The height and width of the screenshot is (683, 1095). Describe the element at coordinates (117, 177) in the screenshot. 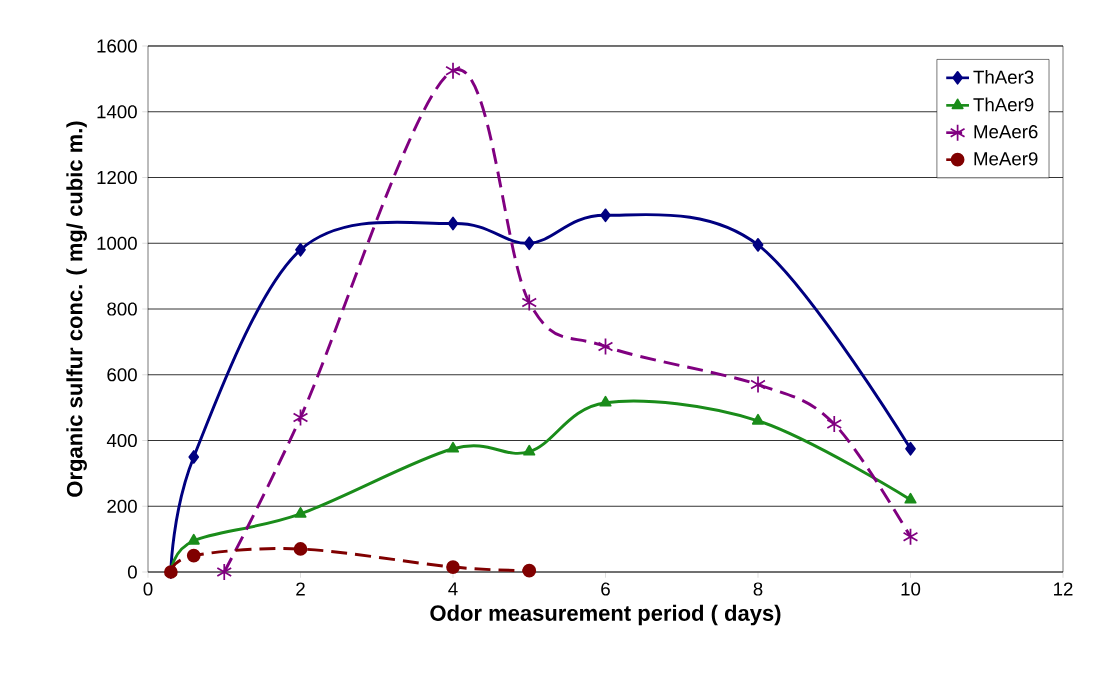

I see `y-tick-label: 1200` at that location.